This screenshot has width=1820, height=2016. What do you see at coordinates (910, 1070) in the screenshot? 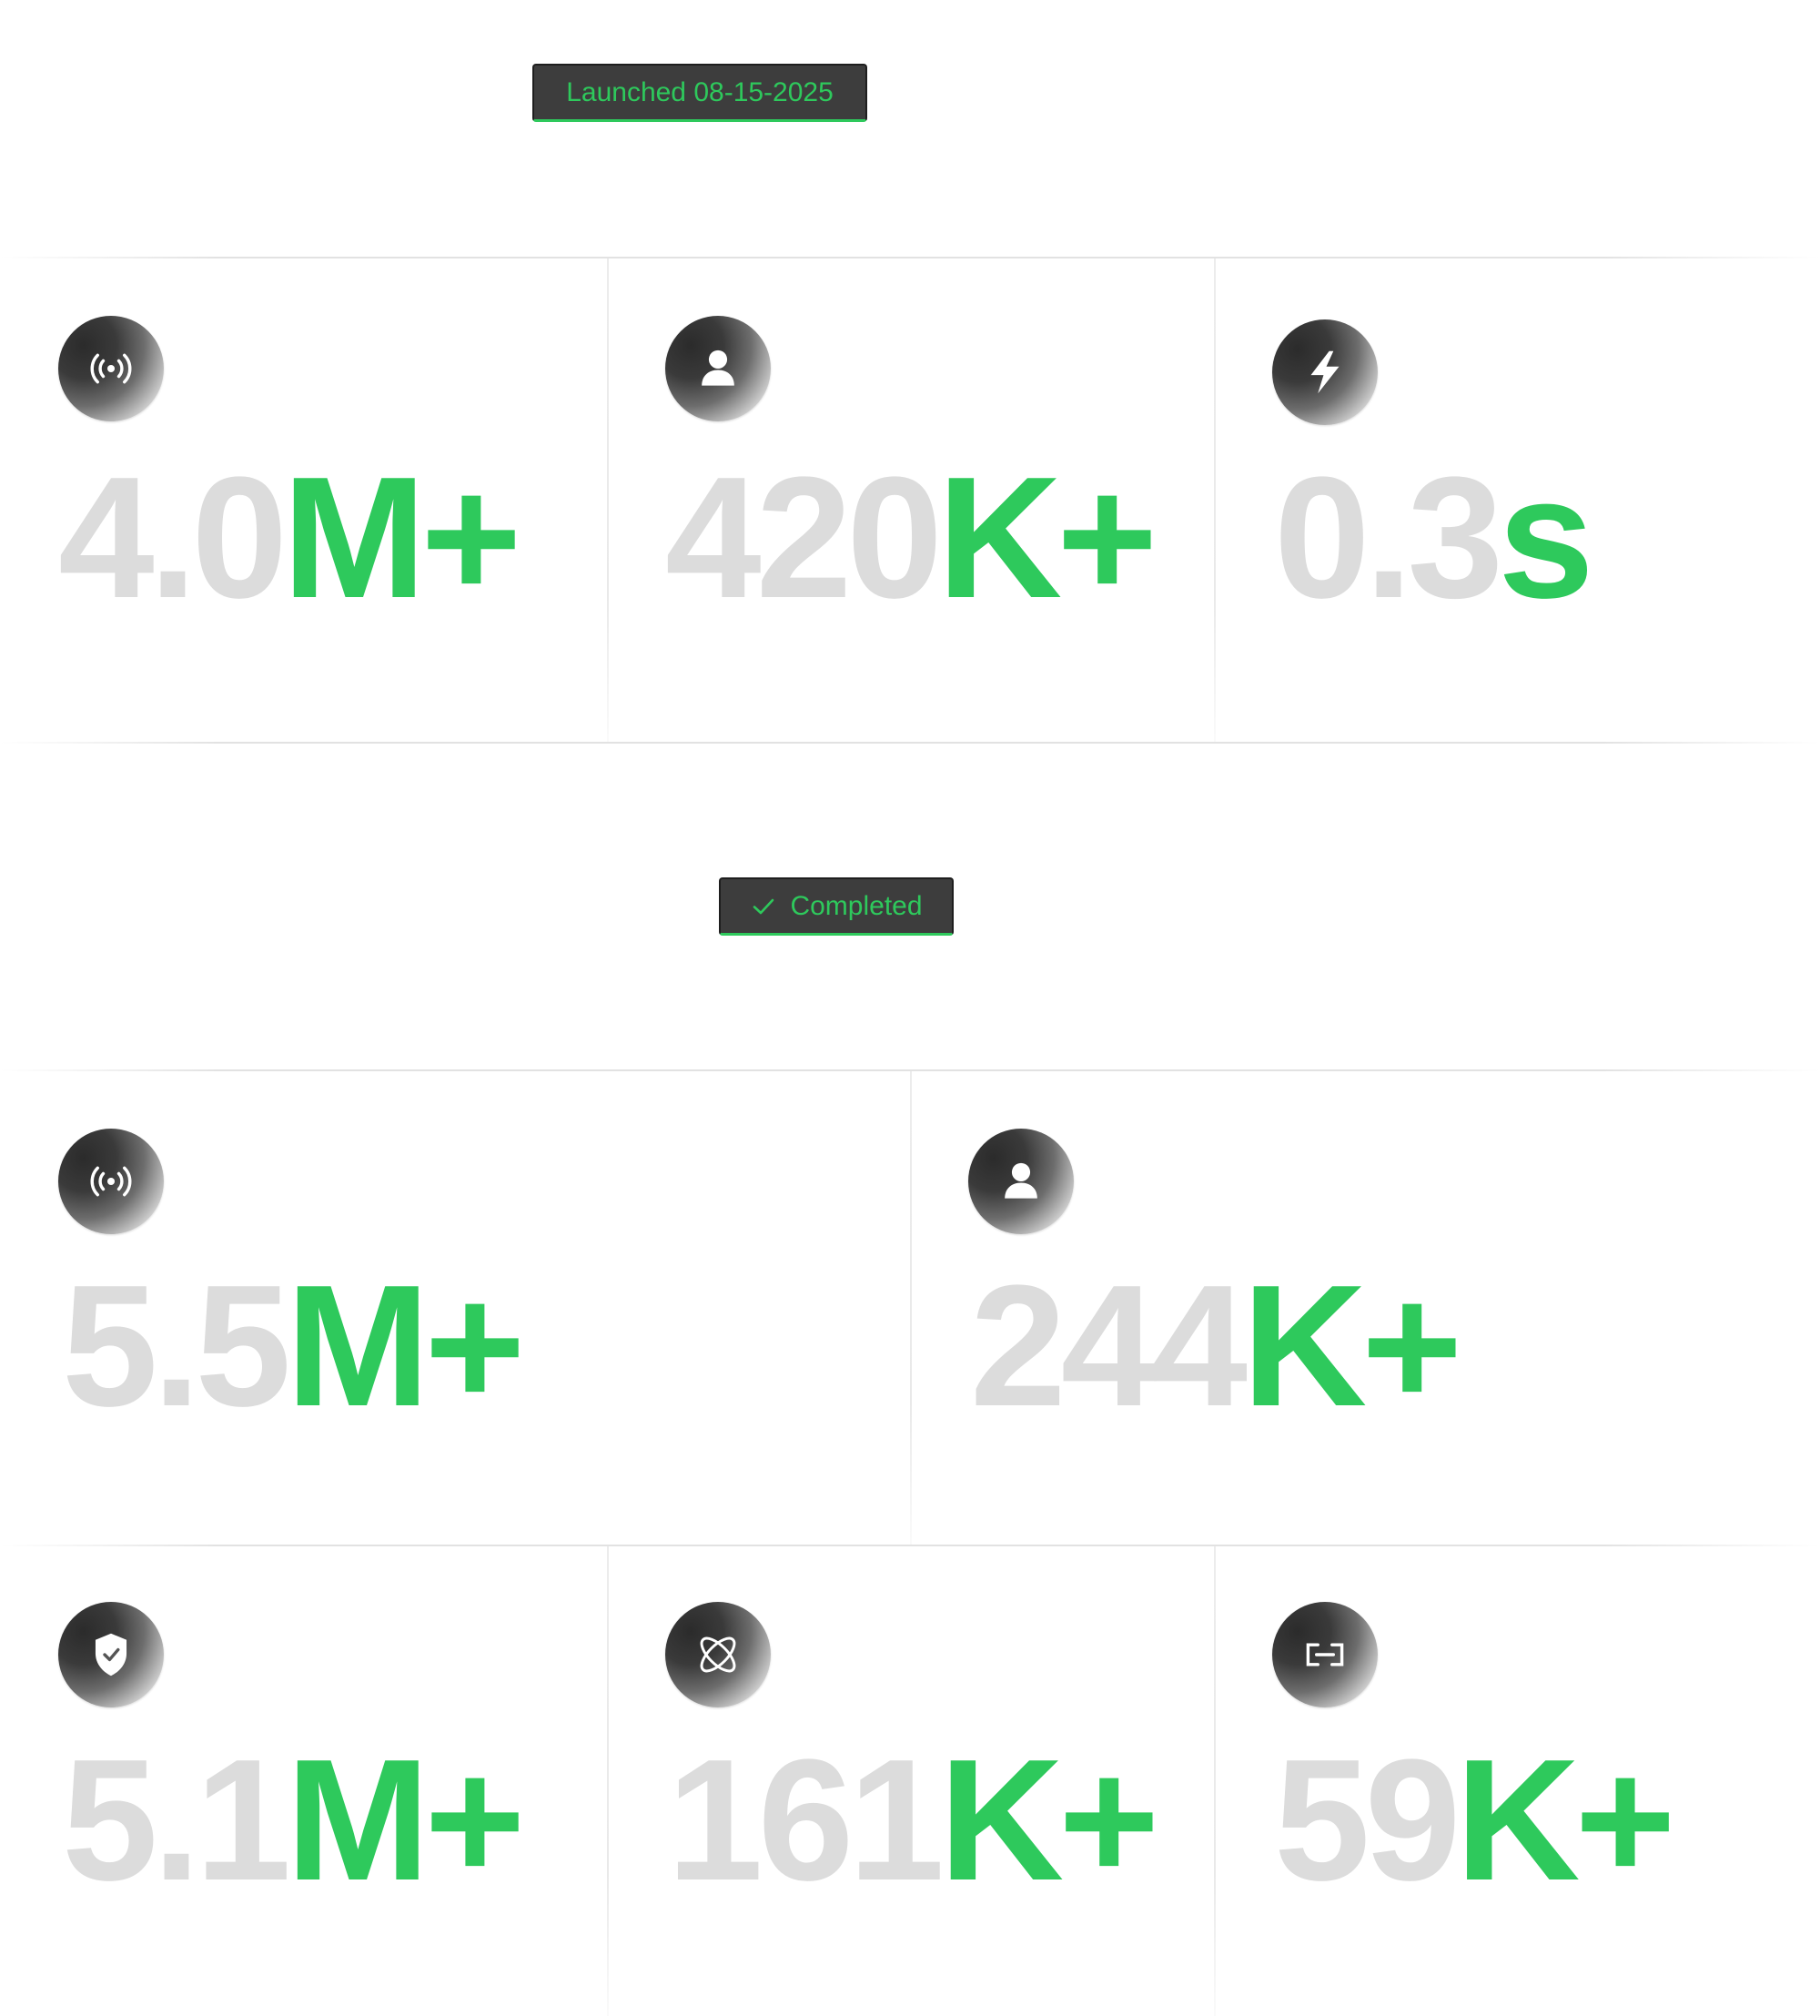
I see `bottom-grid-divider-top` at bounding box center [910, 1070].